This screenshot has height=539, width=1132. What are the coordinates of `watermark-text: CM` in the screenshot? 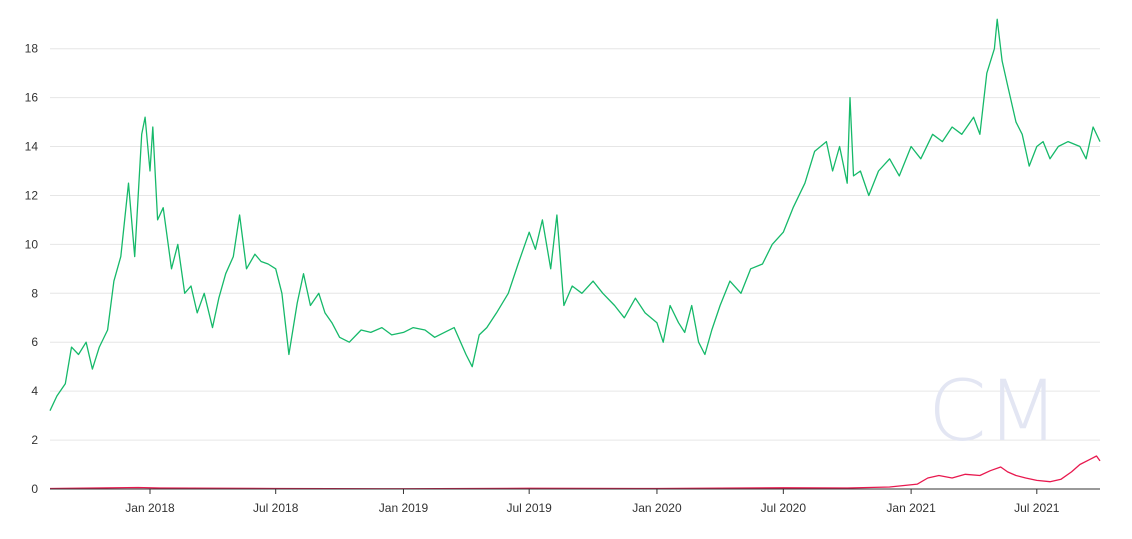 It's located at (993, 411).